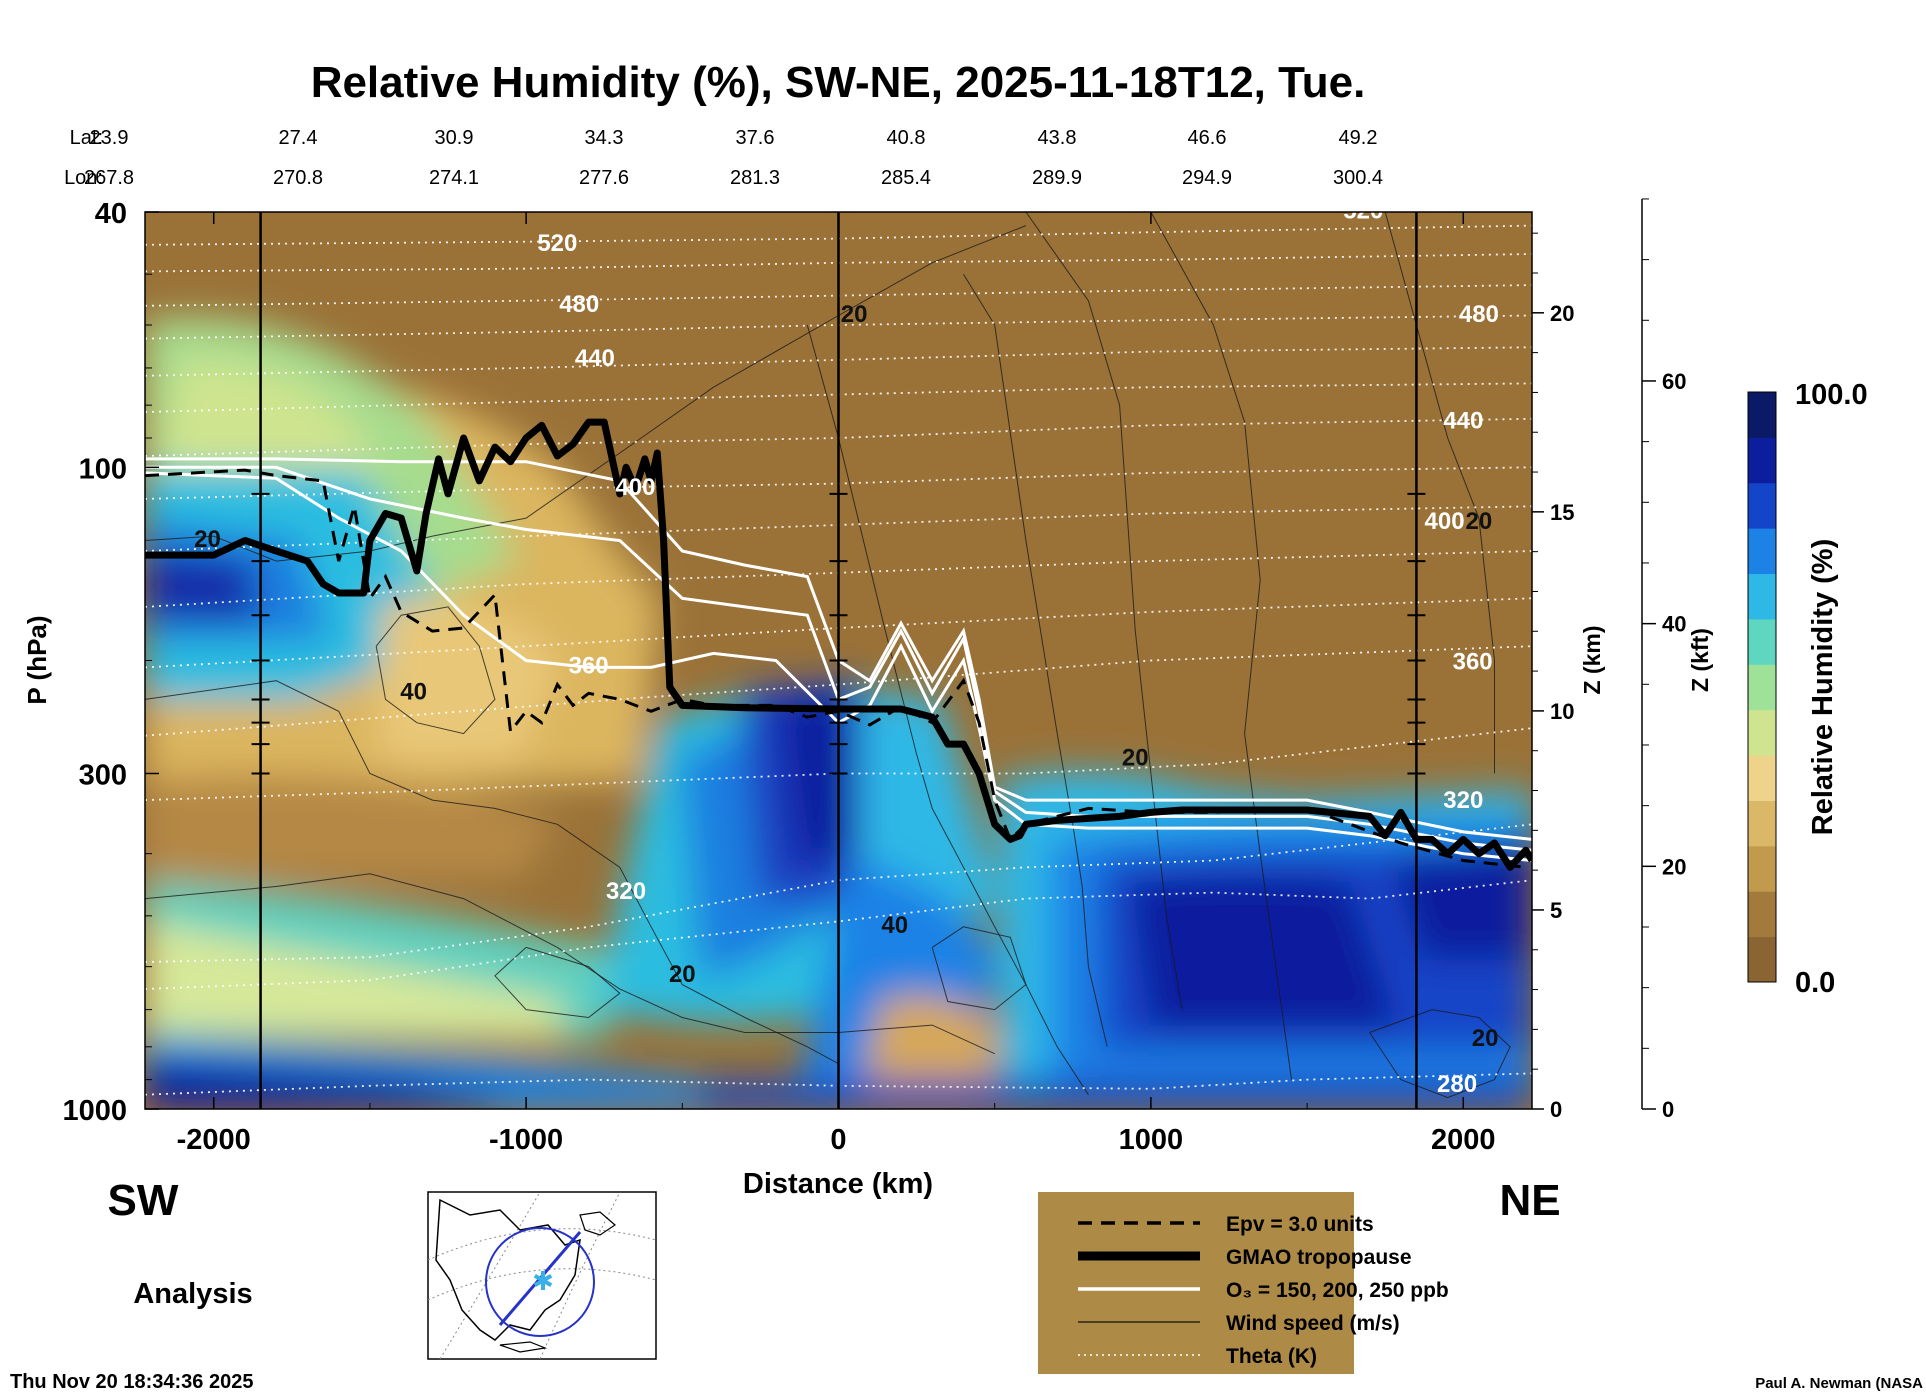 The image size is (1926, 1394). Describe the element at coordinates (906, 178) in the screenshot. I see `lon-value: 285.4` at that location.